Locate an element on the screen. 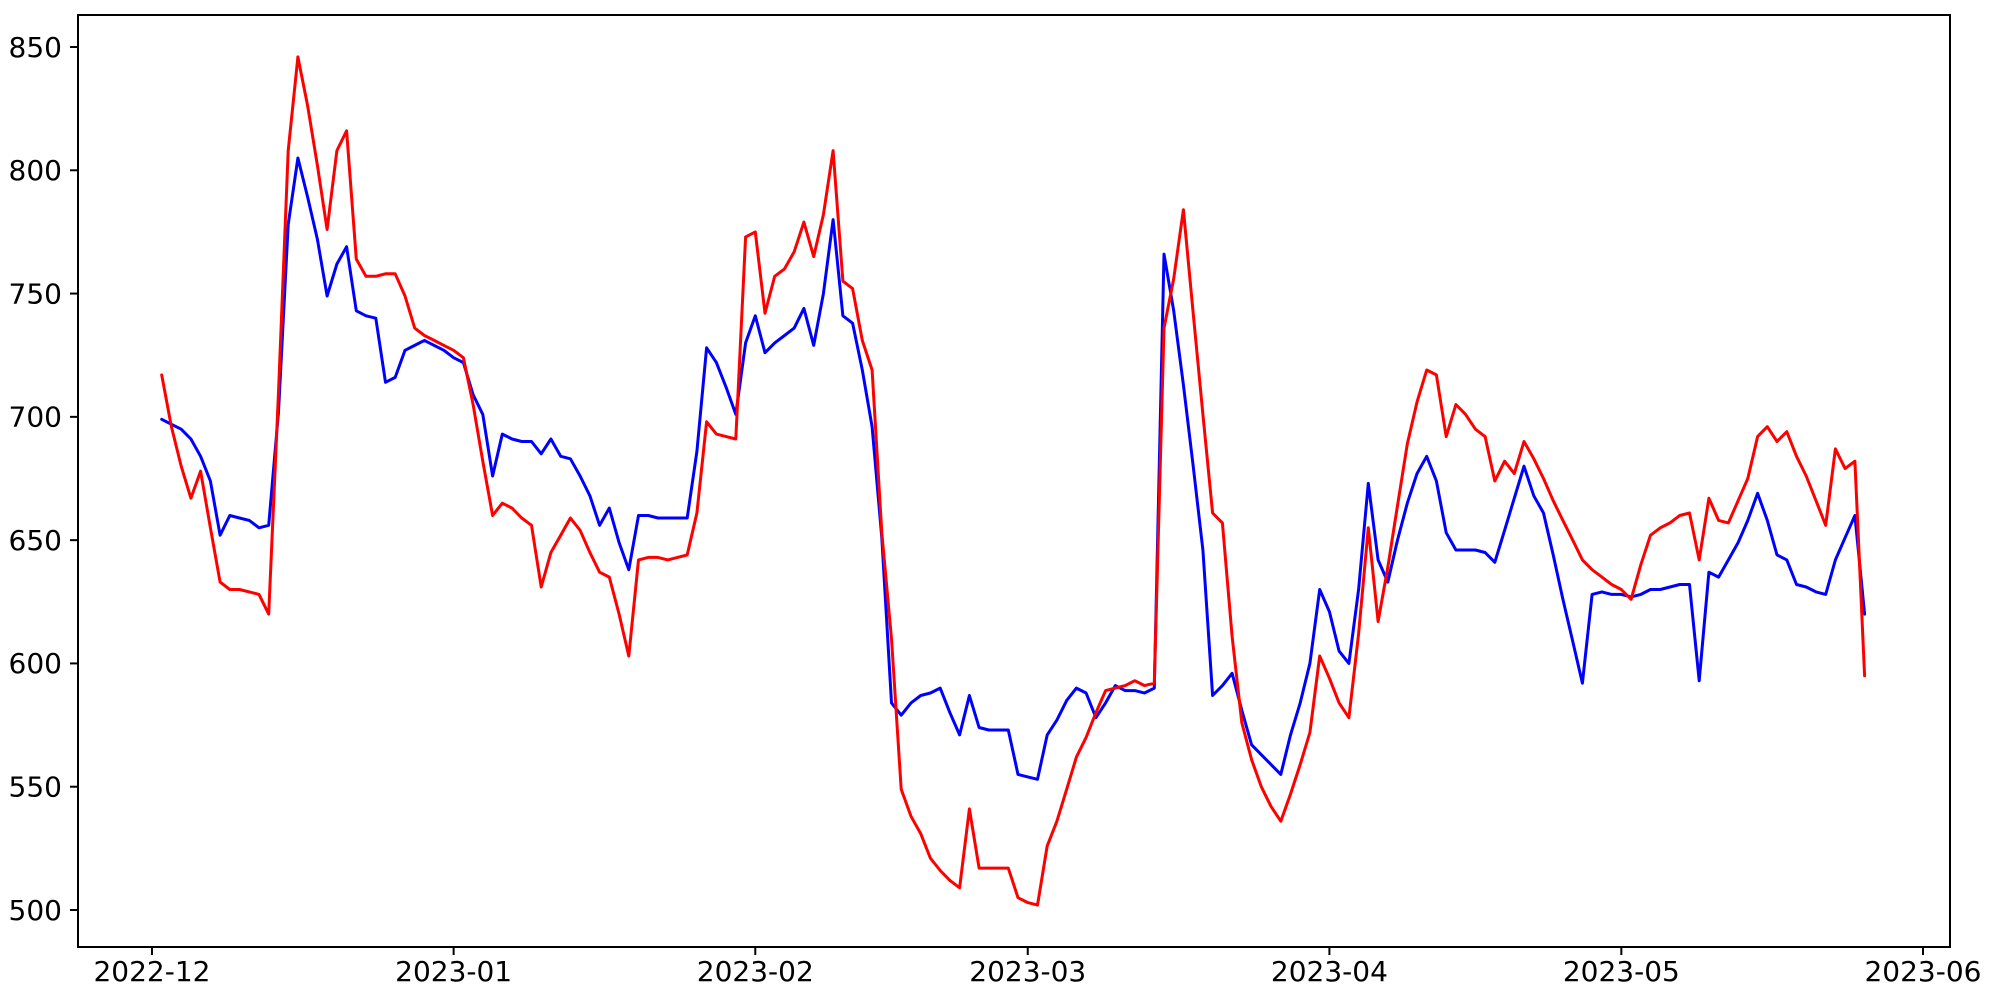  y-tick-label: 600 is located at coordinates (35, 663).